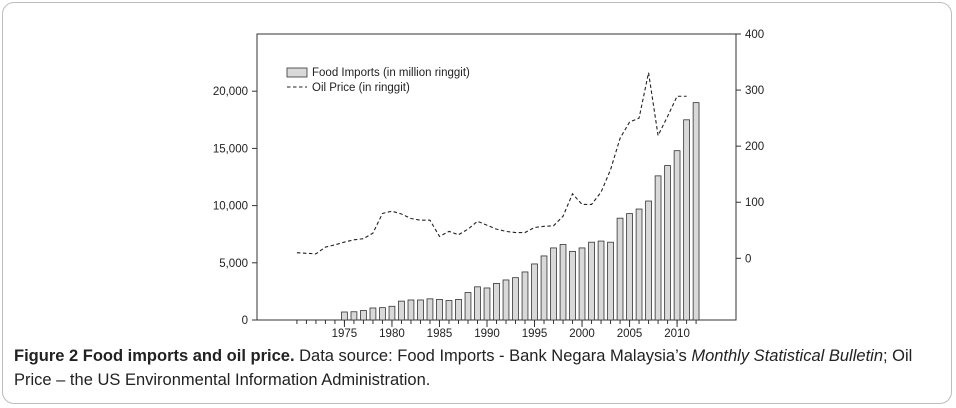  Describe the element at coordinates (230, 207) in the screenshot. I see `y-left-tick-label: 10,000` at that location.